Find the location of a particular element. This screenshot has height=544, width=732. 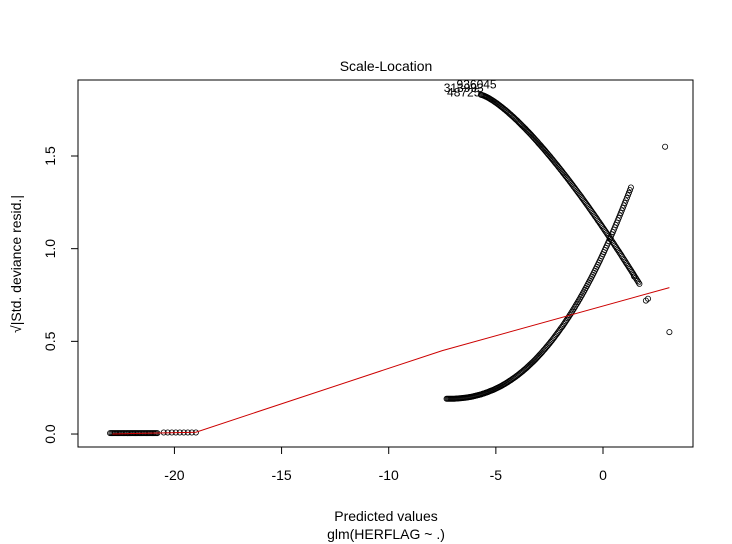

y-axis-label: √|Std. deviance resid.| is located at coordinates (16, 264).